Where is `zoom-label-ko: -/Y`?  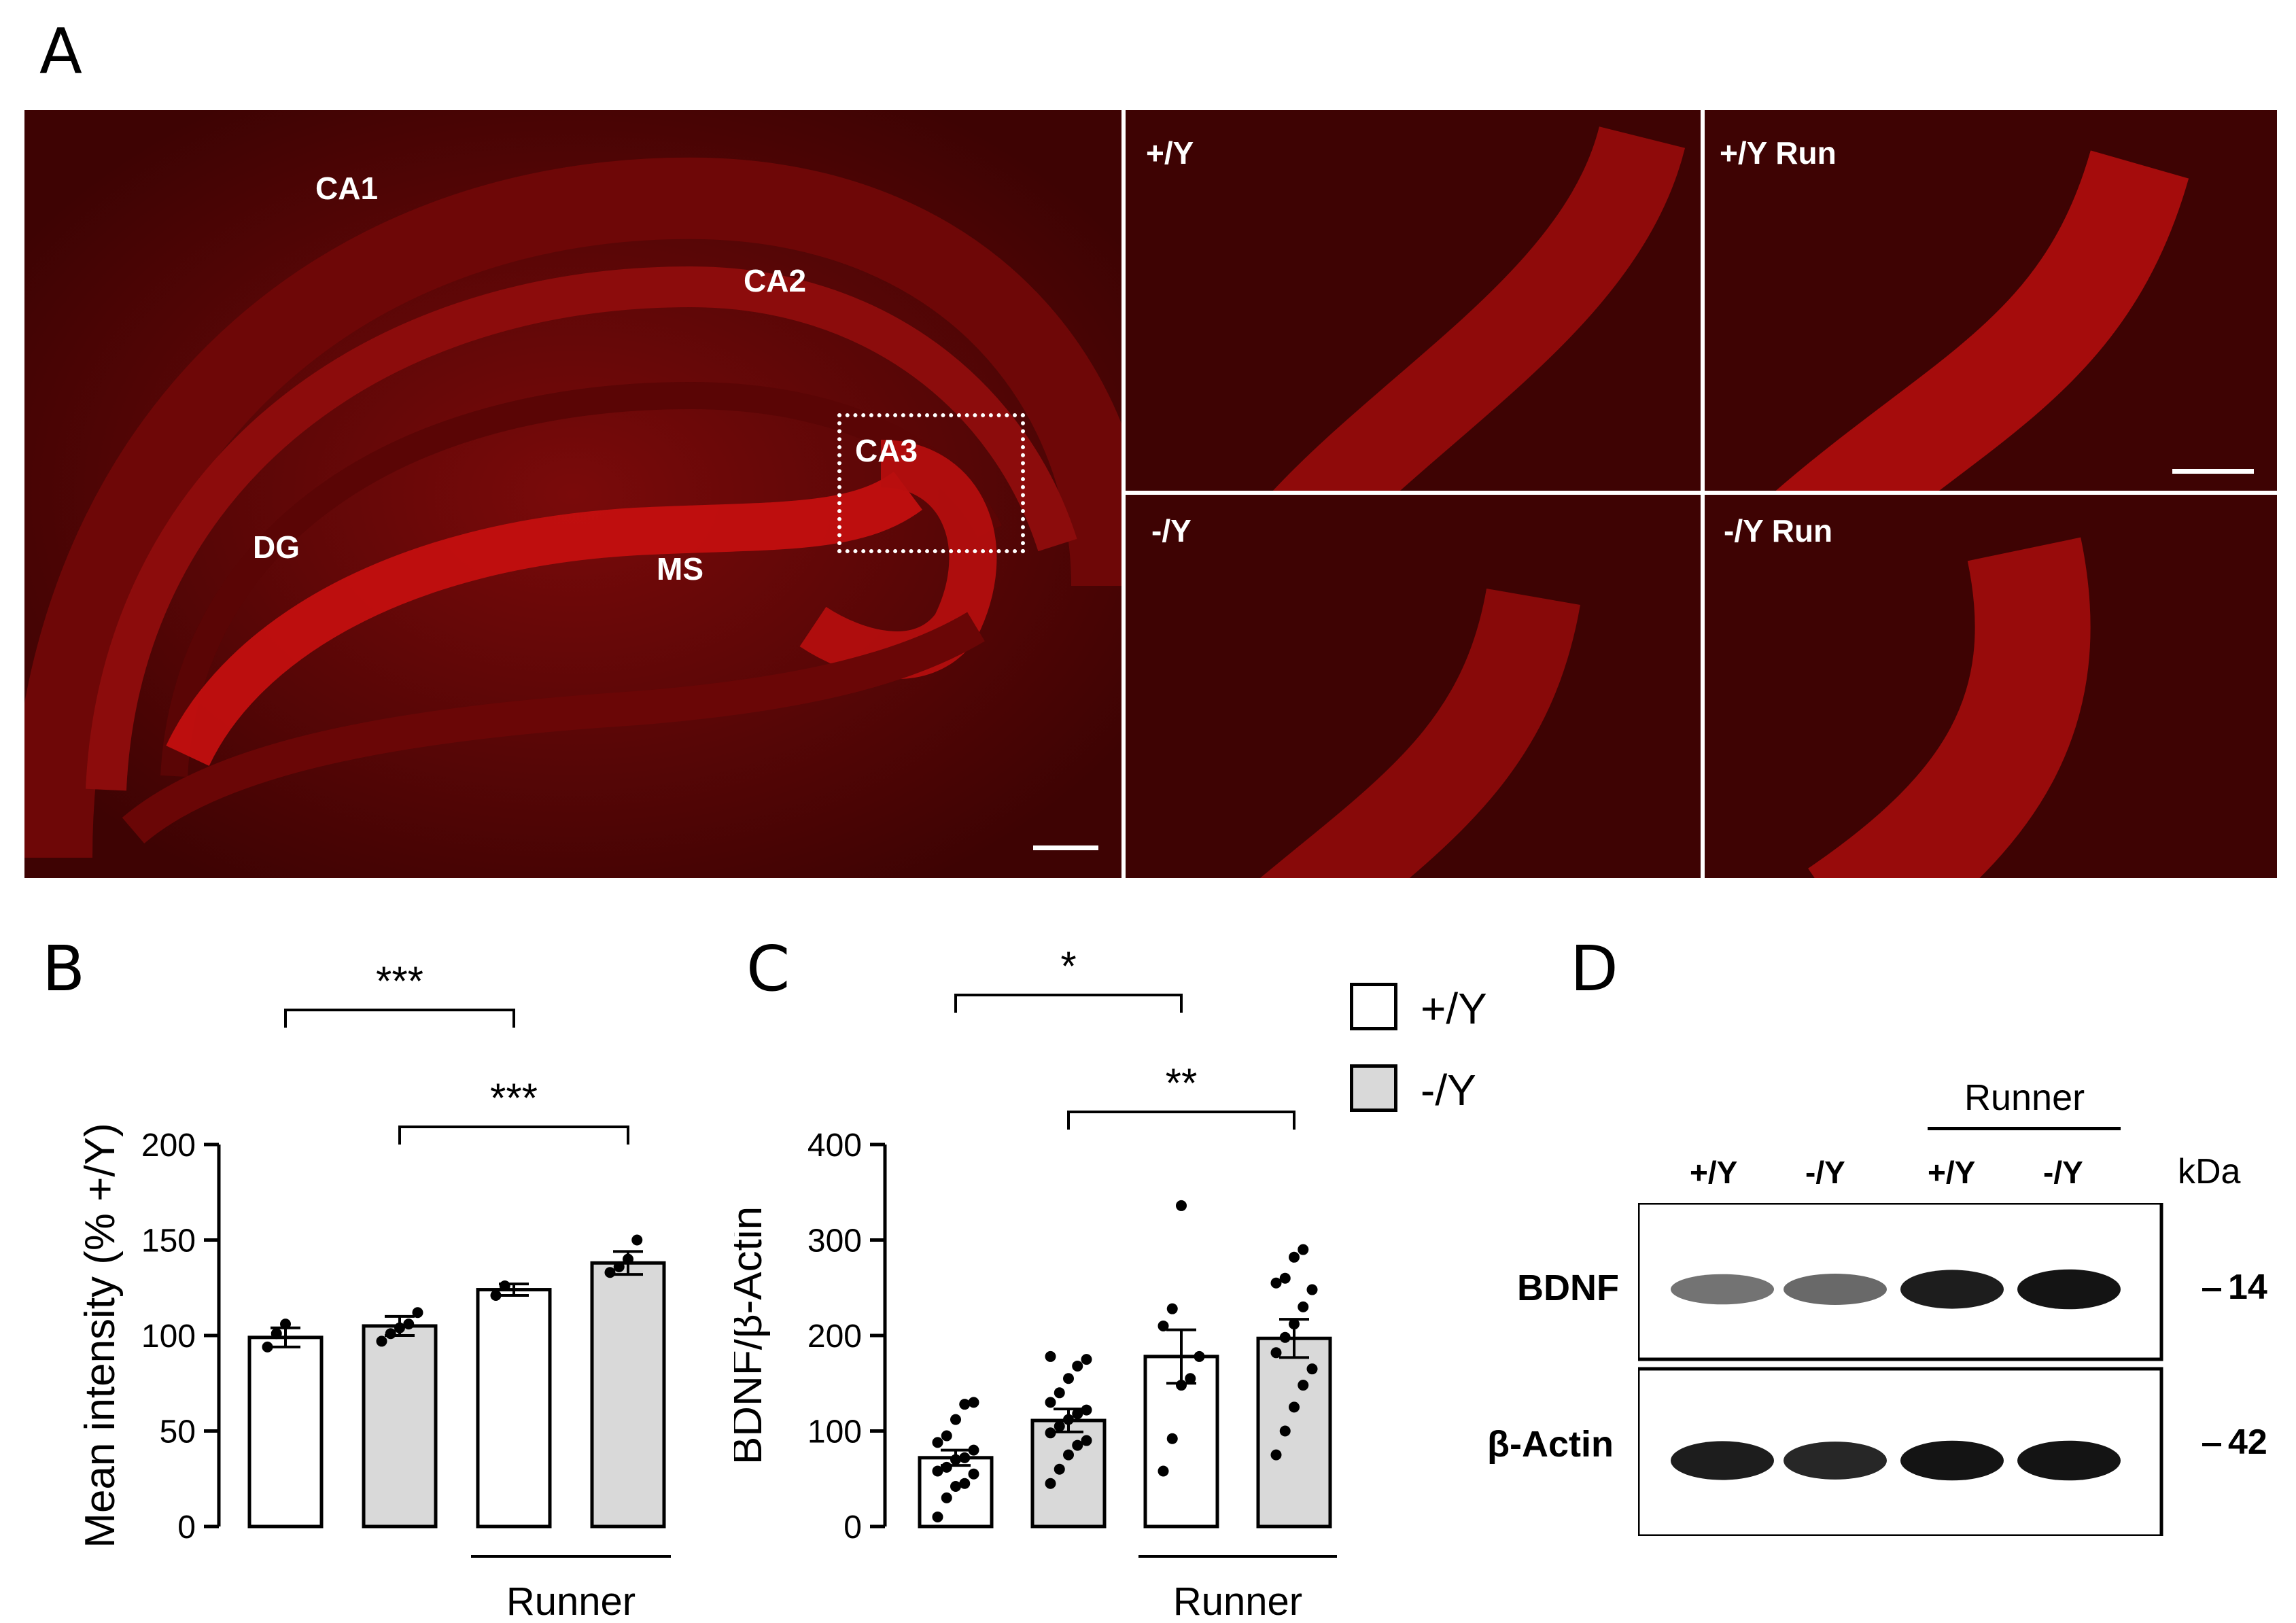
zoom-label-ko: -/Y is located at coordinates (1171, 530).